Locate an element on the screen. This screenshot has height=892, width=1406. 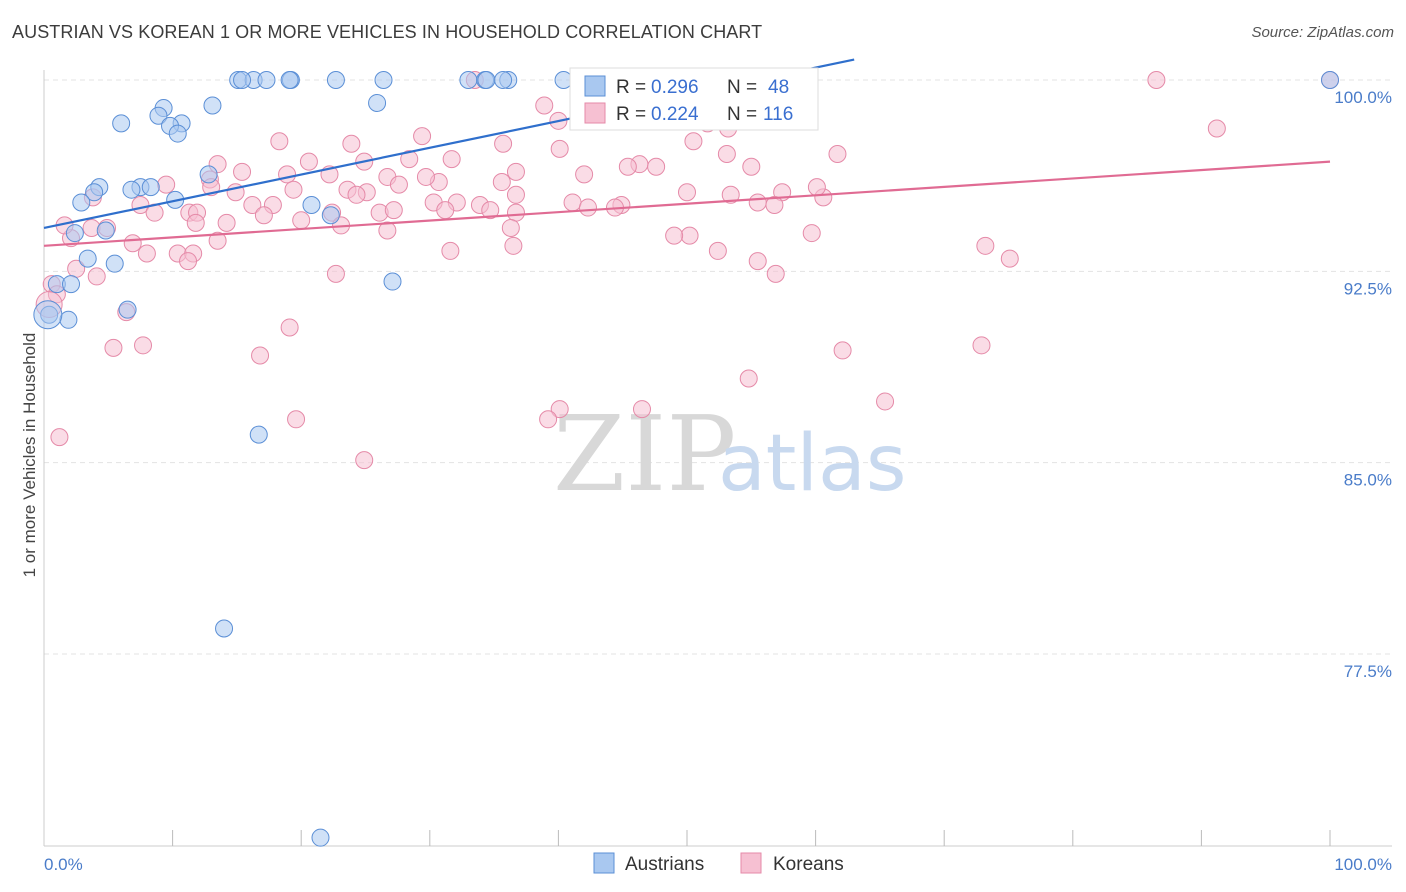
legend-swatch-austrians is located at coordinates (595, 86).